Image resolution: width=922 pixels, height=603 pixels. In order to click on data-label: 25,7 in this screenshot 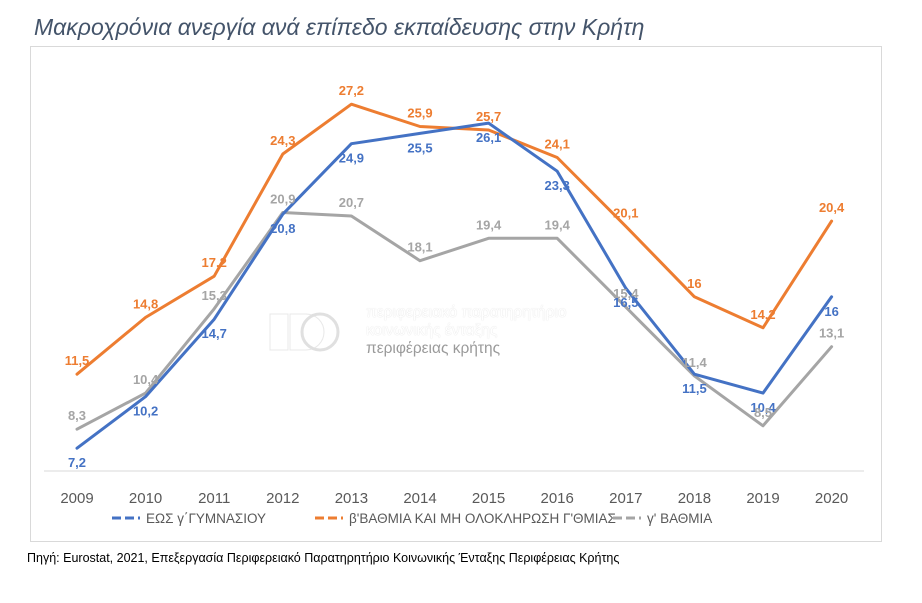, I will do `click(488, 116)`.